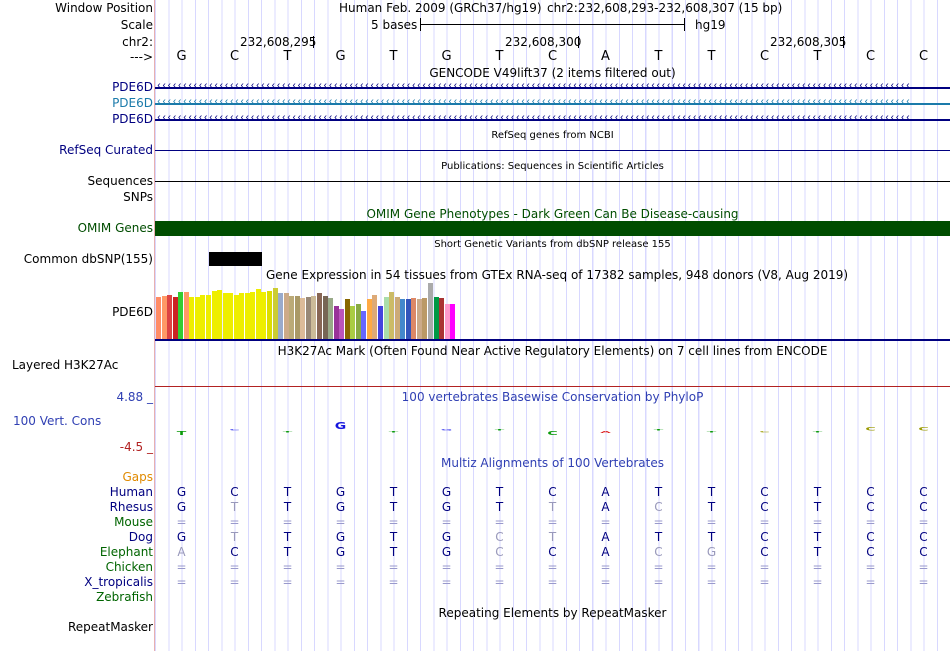 The height and width of the screenshot is (651, 950). What do you see at coordinates (110, 627) in the screenshot?
I see `track-label-repeatmasker: RepeatMasker` at bounding box center [110, 627].